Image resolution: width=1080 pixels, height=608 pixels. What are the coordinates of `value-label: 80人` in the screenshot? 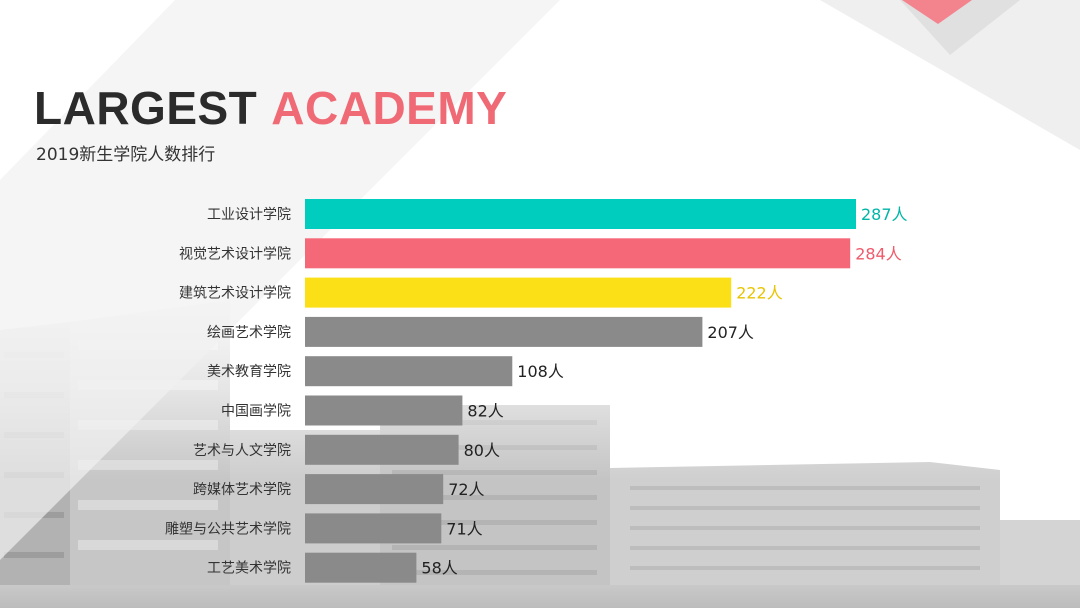 It's located at (482, 450).